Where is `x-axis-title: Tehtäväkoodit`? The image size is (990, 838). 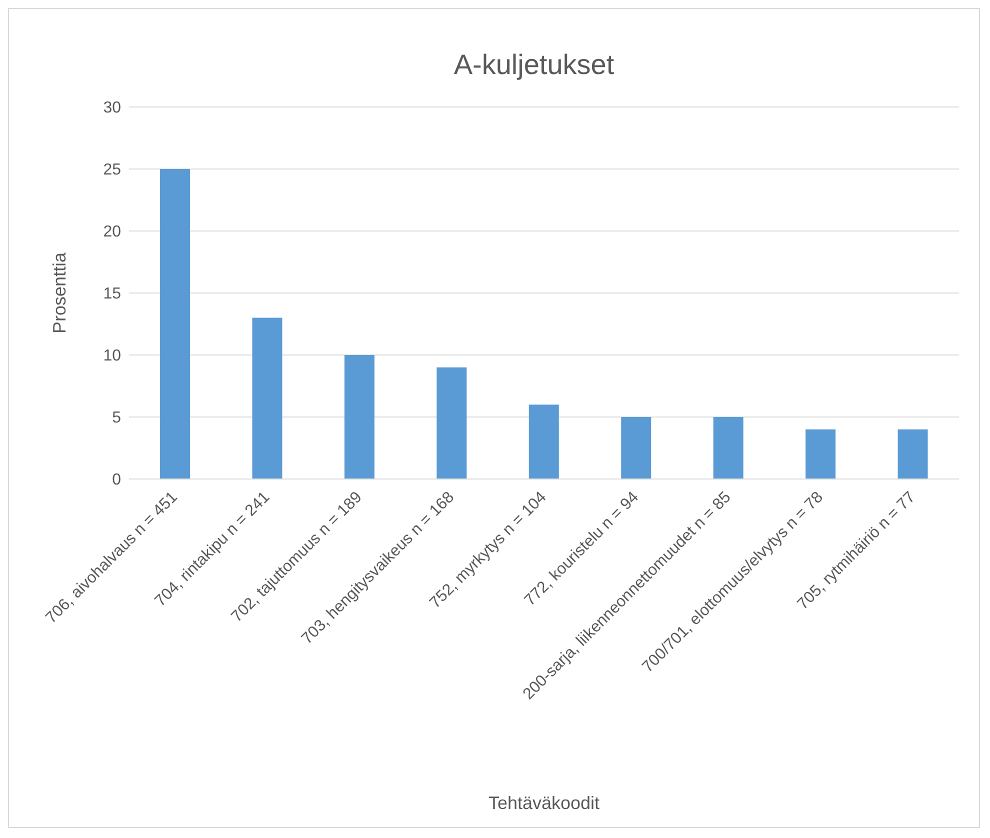
x-axis-title: Tehtäväkoodit is located at coordinates (544, 803).